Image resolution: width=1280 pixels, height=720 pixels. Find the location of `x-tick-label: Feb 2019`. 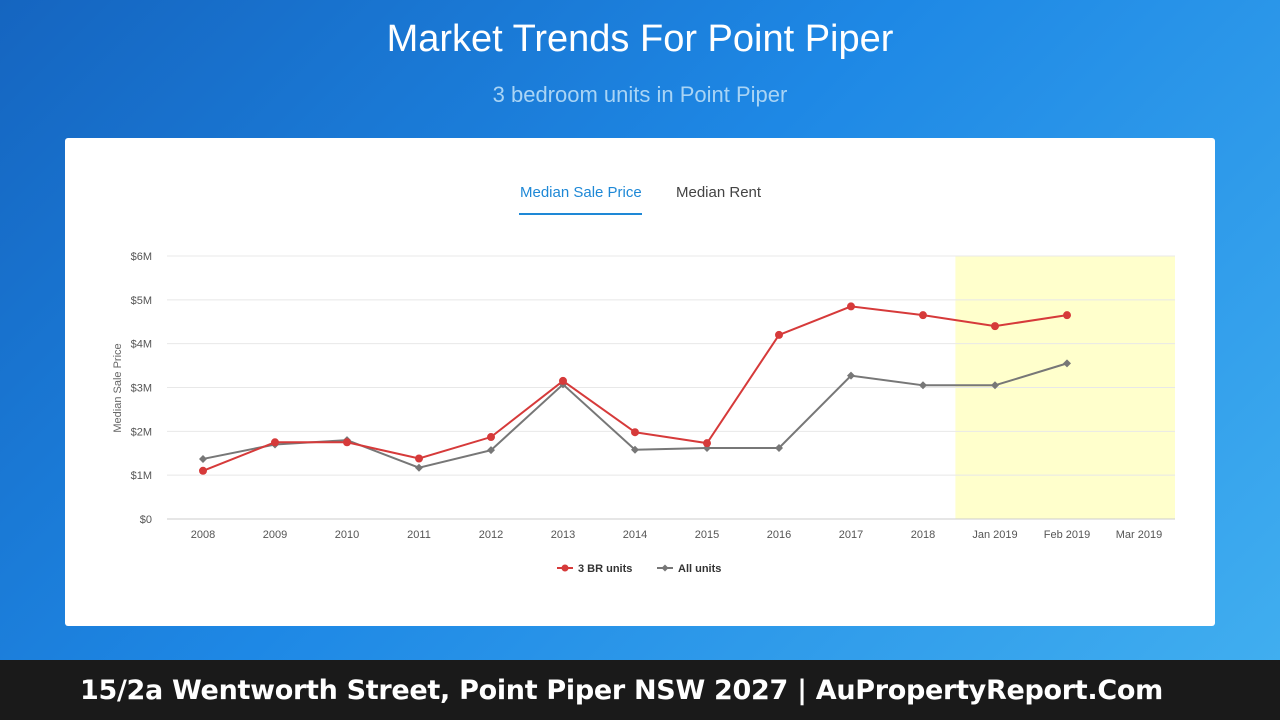

x-tick-label: Feb 2019 is located at coordinates (1067, 535).